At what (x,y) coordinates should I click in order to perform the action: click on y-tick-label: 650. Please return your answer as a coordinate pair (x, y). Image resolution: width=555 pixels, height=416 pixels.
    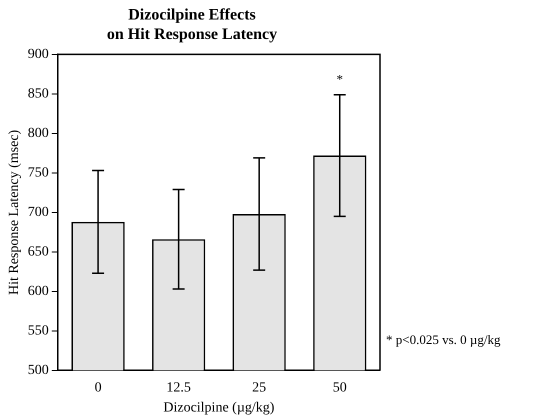
    Looking at the image, I should click on (38, 252).